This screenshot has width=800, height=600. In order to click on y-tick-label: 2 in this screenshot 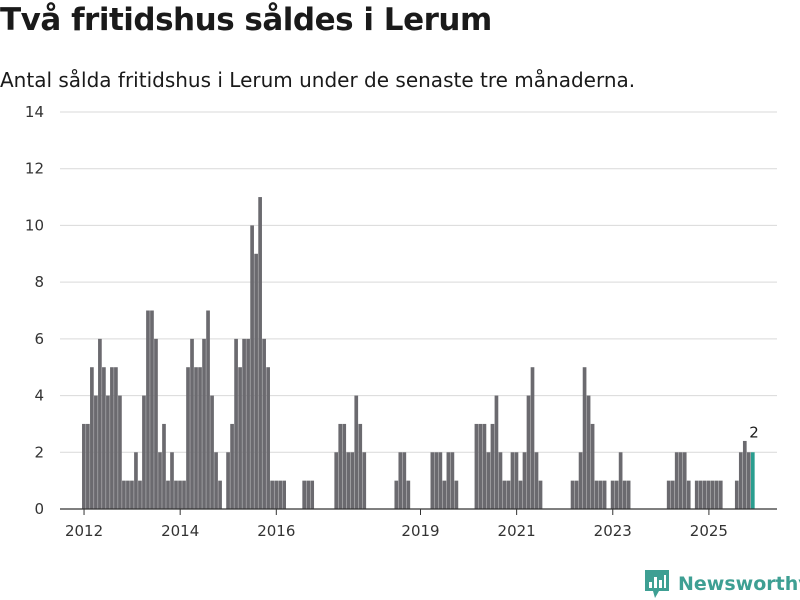, I will do `click(39, 452)`.